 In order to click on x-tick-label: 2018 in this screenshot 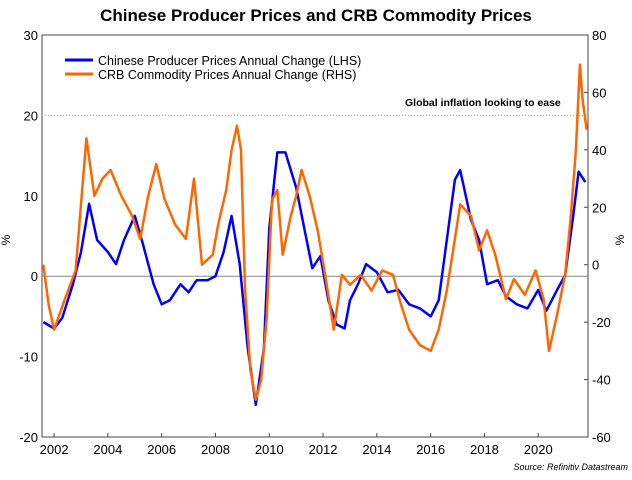, I will do `click(484, 449)`.